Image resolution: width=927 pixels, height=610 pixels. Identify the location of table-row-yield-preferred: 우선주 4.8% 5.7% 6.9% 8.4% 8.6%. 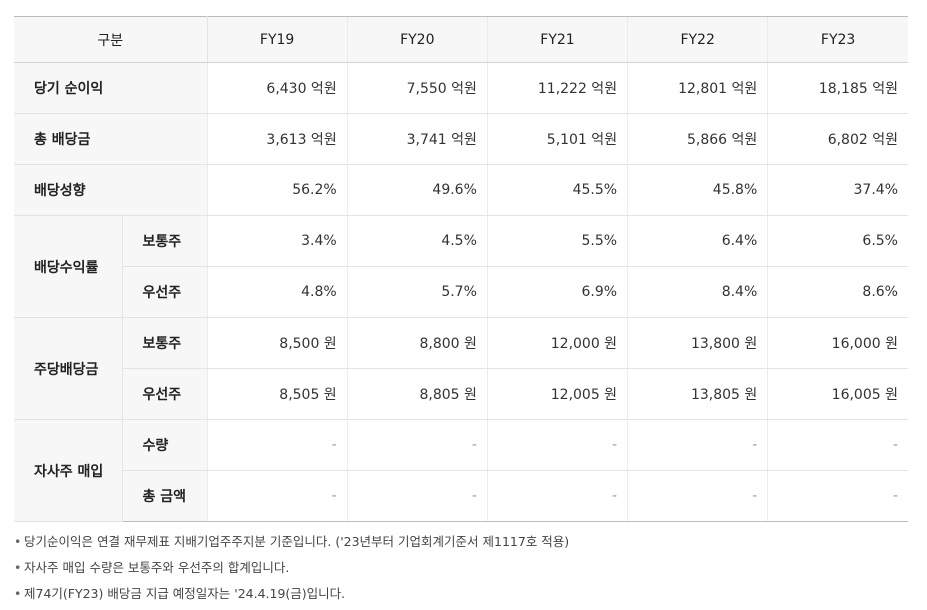
(461, 292).